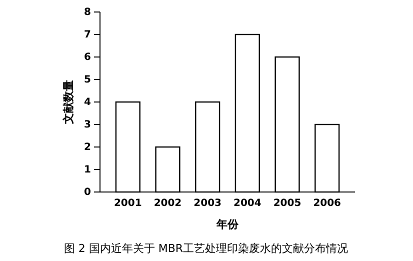 This screenshot has height=261, width=413. I want to click on x-tick-label: 2001, so click(128, 203).